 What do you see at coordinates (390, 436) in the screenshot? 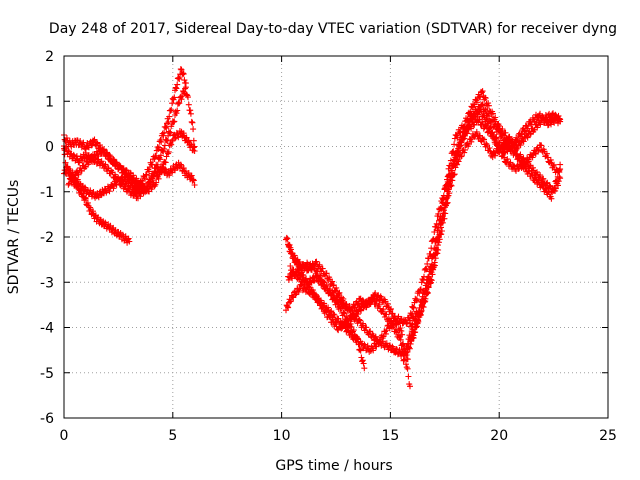
I see `x-tick-label: 15` at bounding box center [390, 436].